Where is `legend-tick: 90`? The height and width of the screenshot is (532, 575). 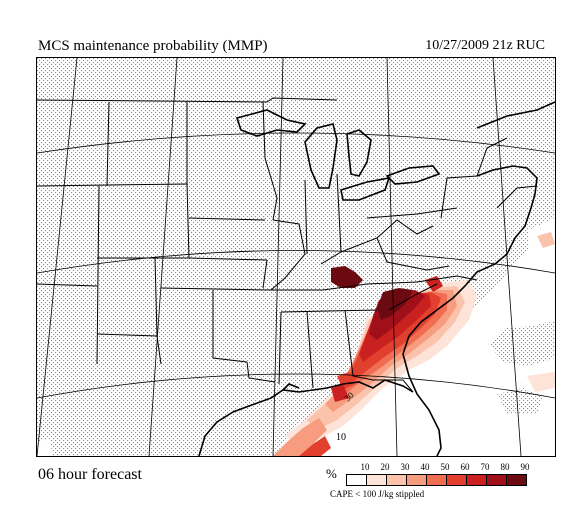 legend-tick: 90 is located at coordinates (525, 467).